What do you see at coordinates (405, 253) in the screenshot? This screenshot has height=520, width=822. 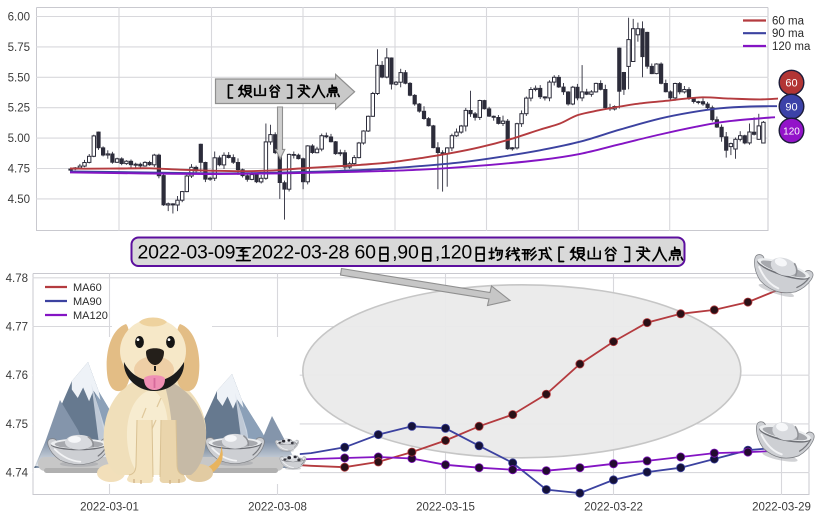 I see `svg-text: ,90` at bounding box center [405, 253].